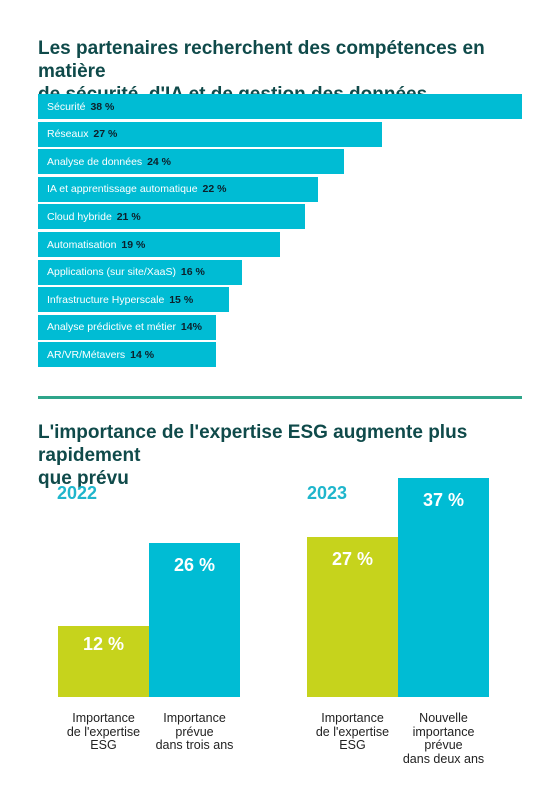  What do you see at coordinates (327, 493) in the screenshot?
I see `year-label-2023: 2023` at bounding box center [327, 493].